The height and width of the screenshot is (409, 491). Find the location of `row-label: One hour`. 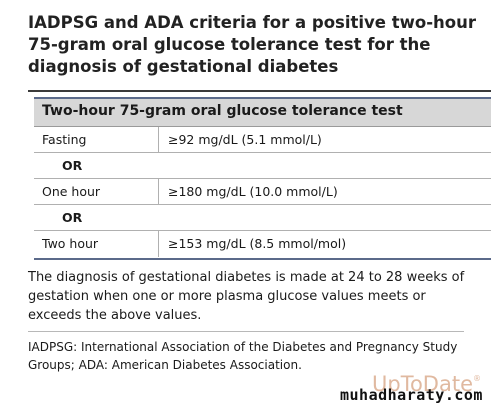

row-label: One hour is located at coordinates (71, 191).